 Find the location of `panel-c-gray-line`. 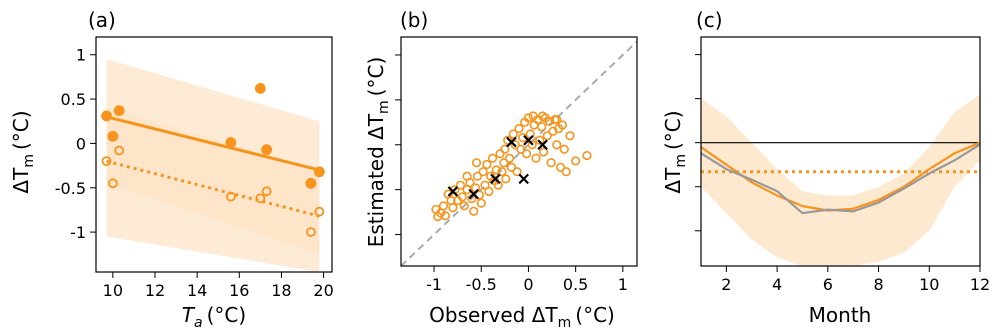

panel-c-gray-line is located at coordinates (840, 179).